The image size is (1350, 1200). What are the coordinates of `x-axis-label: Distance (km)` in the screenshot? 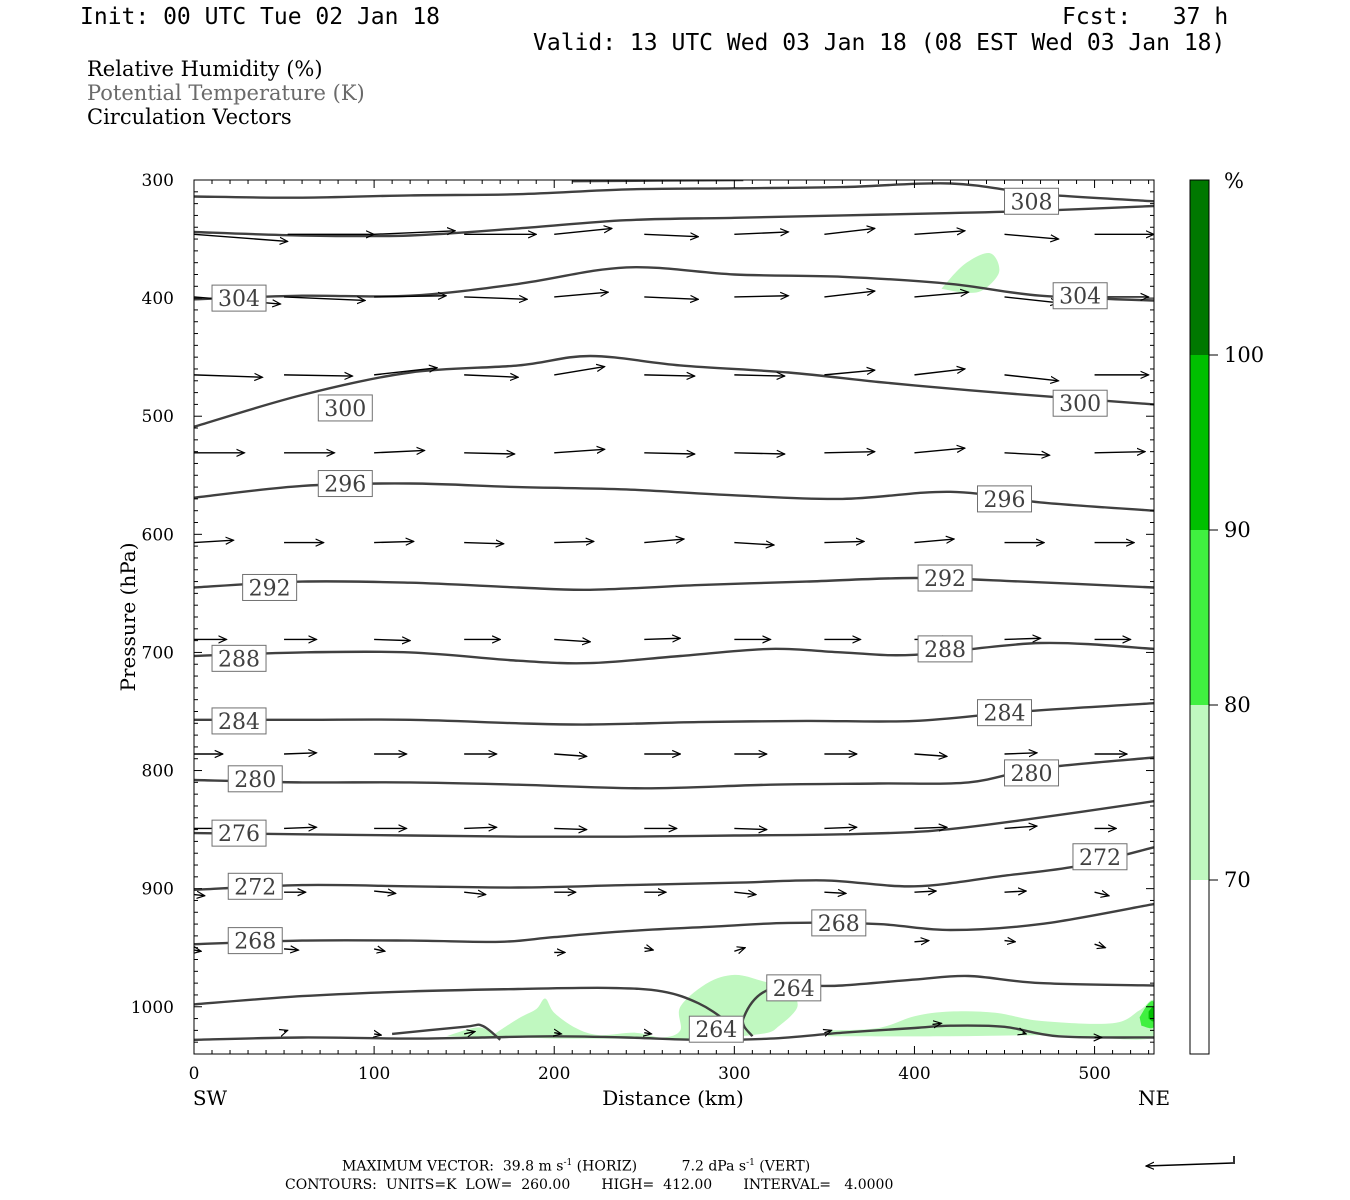 It's located at (673, 1098).